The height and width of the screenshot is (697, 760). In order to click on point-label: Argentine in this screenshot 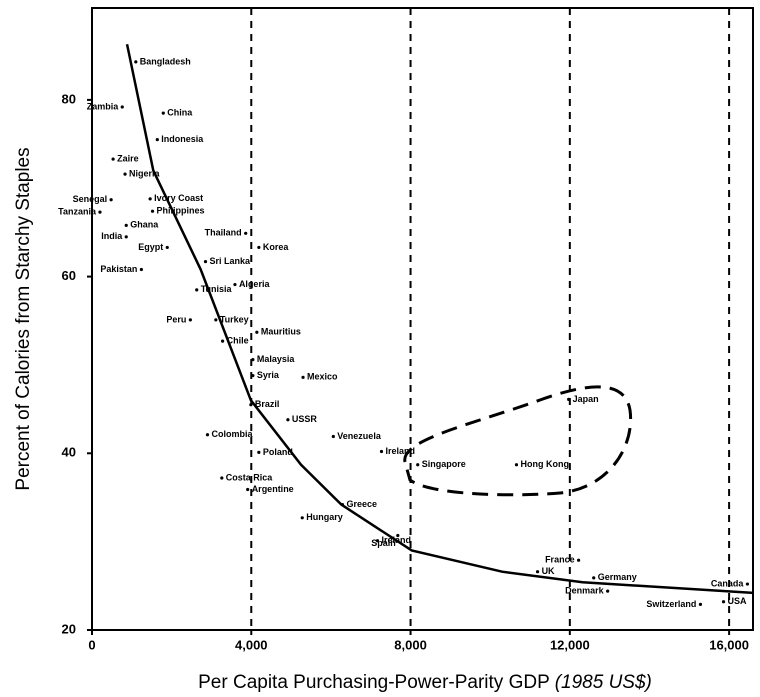, I will do `click(273, 489)`.